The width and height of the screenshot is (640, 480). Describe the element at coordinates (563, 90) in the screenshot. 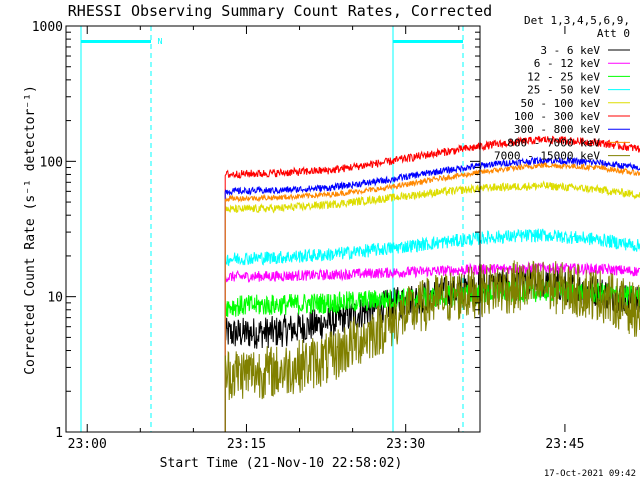

I see `legend-label: 25 - 50 keV` at that location.